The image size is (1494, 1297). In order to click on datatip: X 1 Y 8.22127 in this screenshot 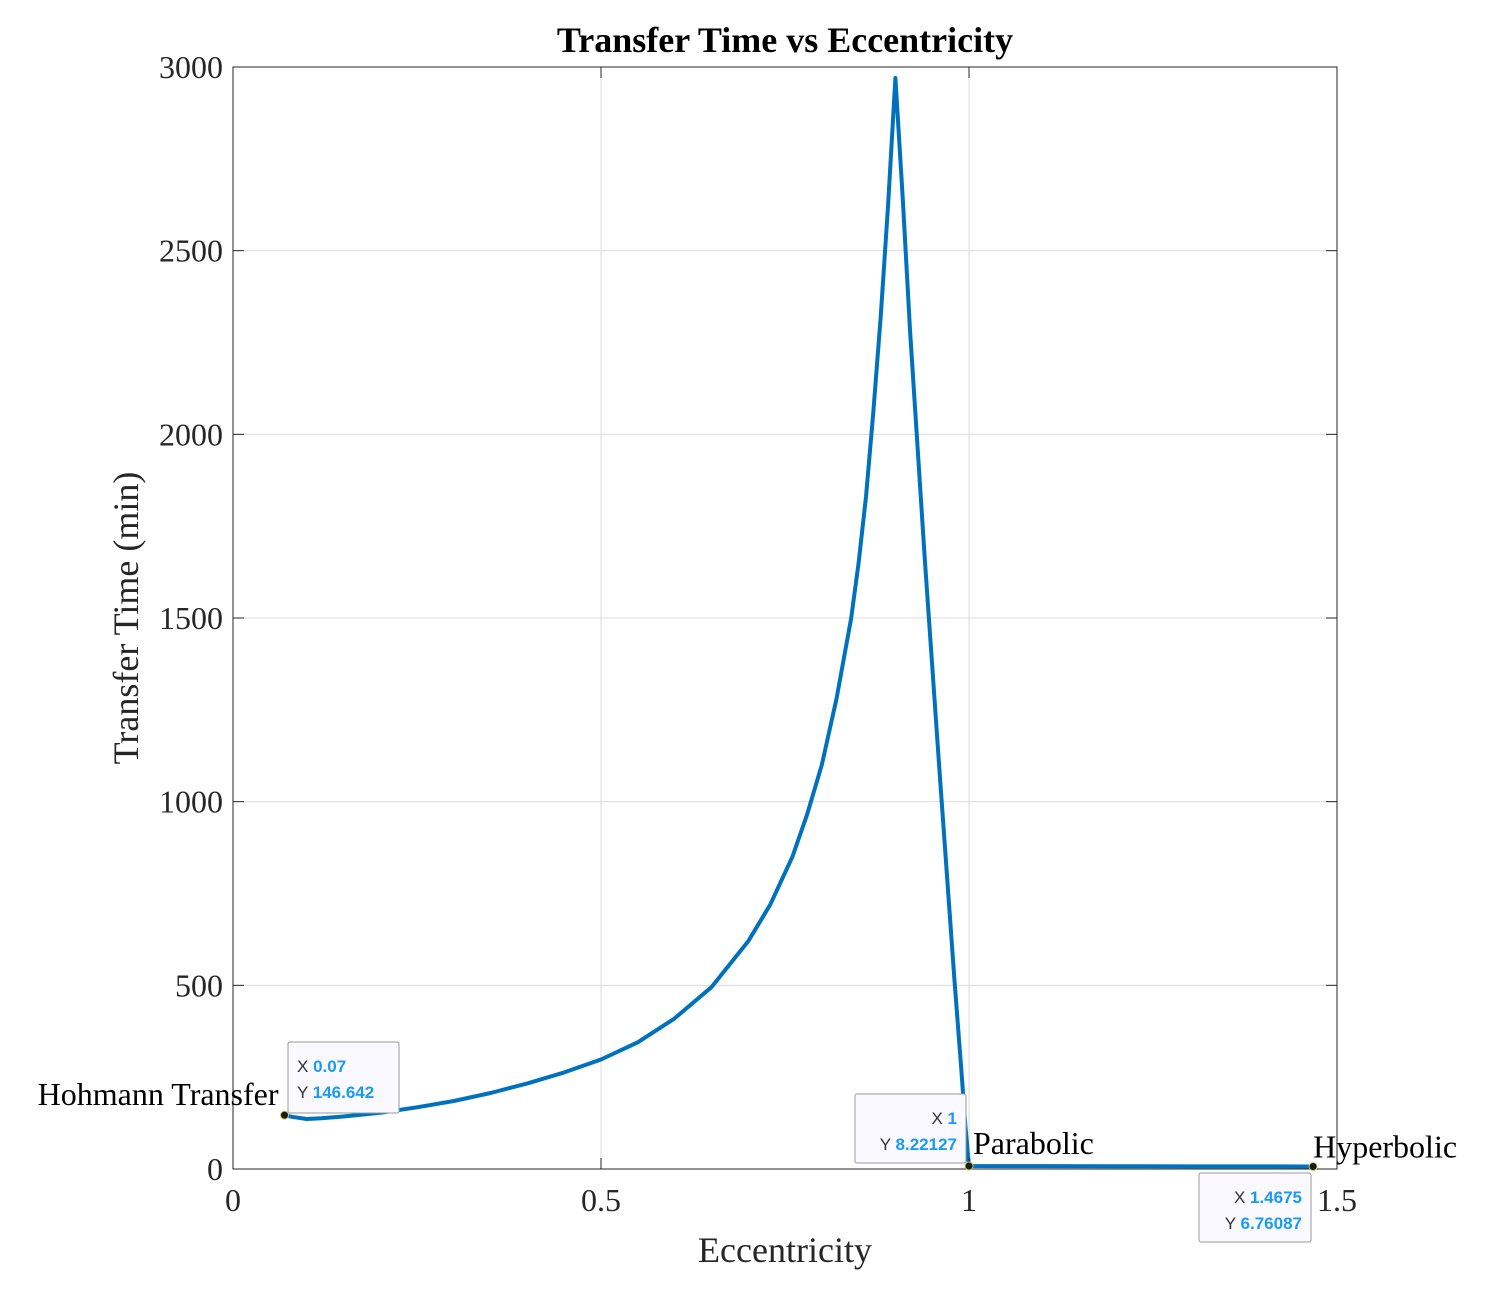, I will do `click(914, 1132)`.